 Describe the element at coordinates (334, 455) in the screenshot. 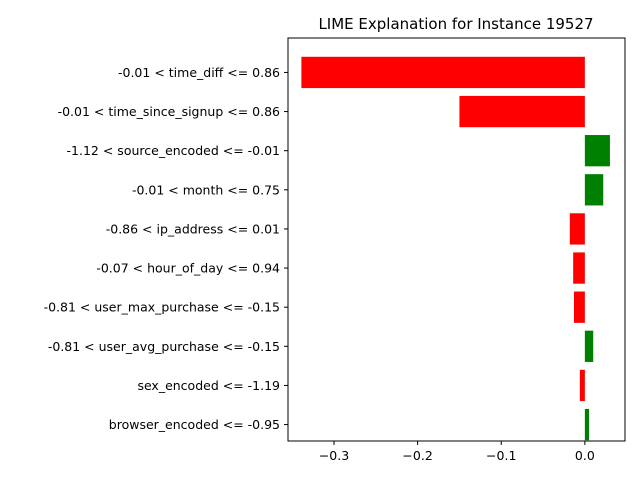

I see `x-tick-label: −0.3` at that location.